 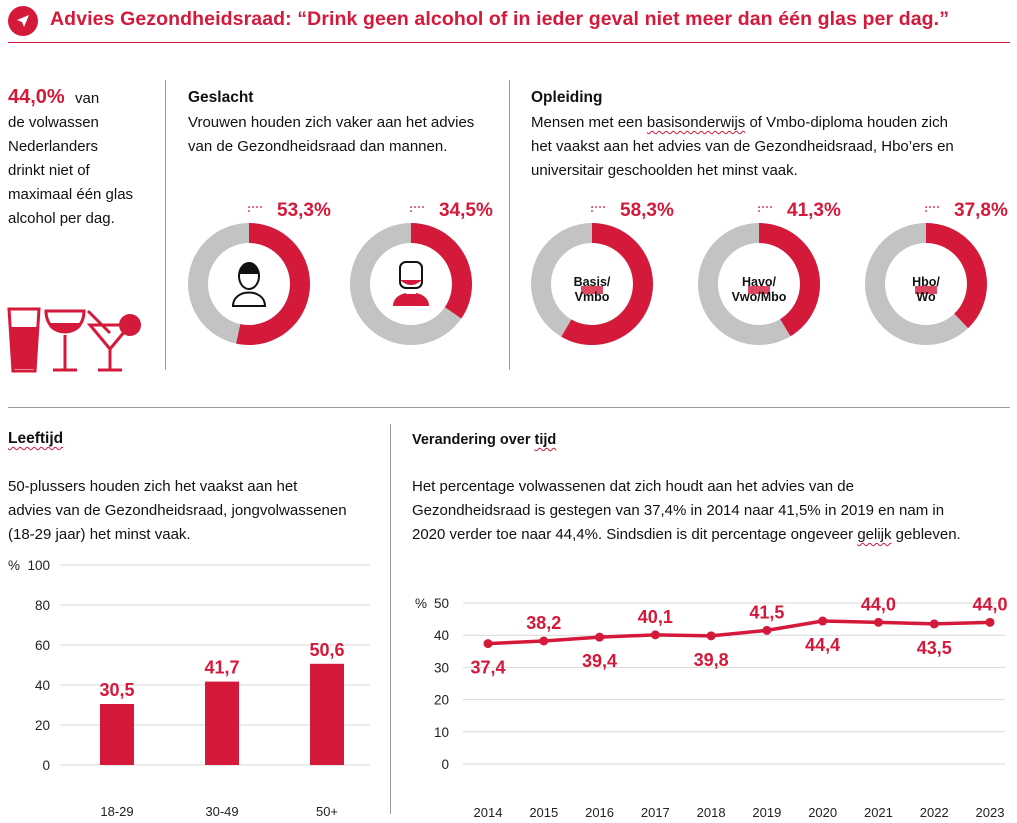 I want to click on y-tick-label: 30, so click(x=441, y=667).